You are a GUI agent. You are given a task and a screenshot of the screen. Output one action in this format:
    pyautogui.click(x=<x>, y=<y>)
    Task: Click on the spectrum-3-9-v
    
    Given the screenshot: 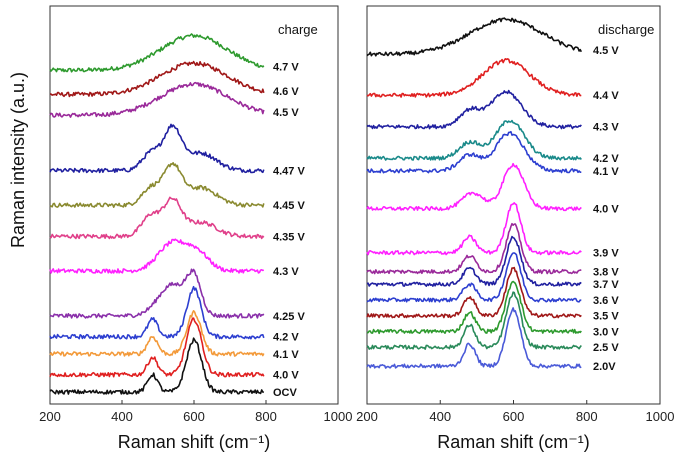 What is the action you would take?
    pyautogui.click(x=474, y=229)
    